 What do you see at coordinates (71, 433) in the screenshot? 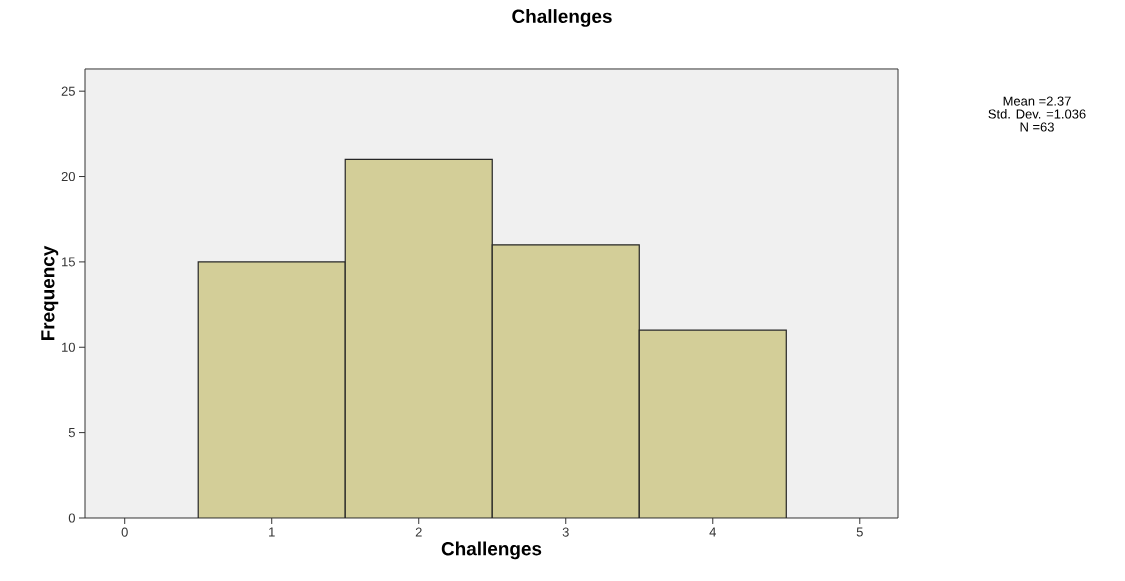
I see `y-tick-label: 5` at bounding box center [71, 433].